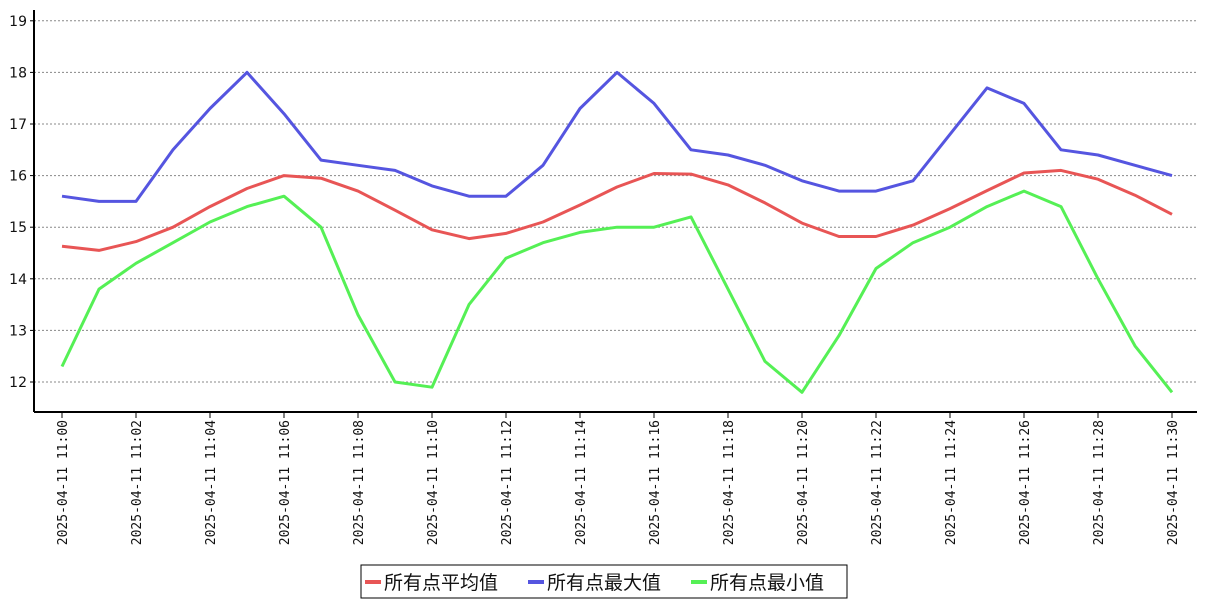 The width and height of the screenshot is (1207, 600). I want to click on legend-label: 所有点最大值, so click(604, 583).